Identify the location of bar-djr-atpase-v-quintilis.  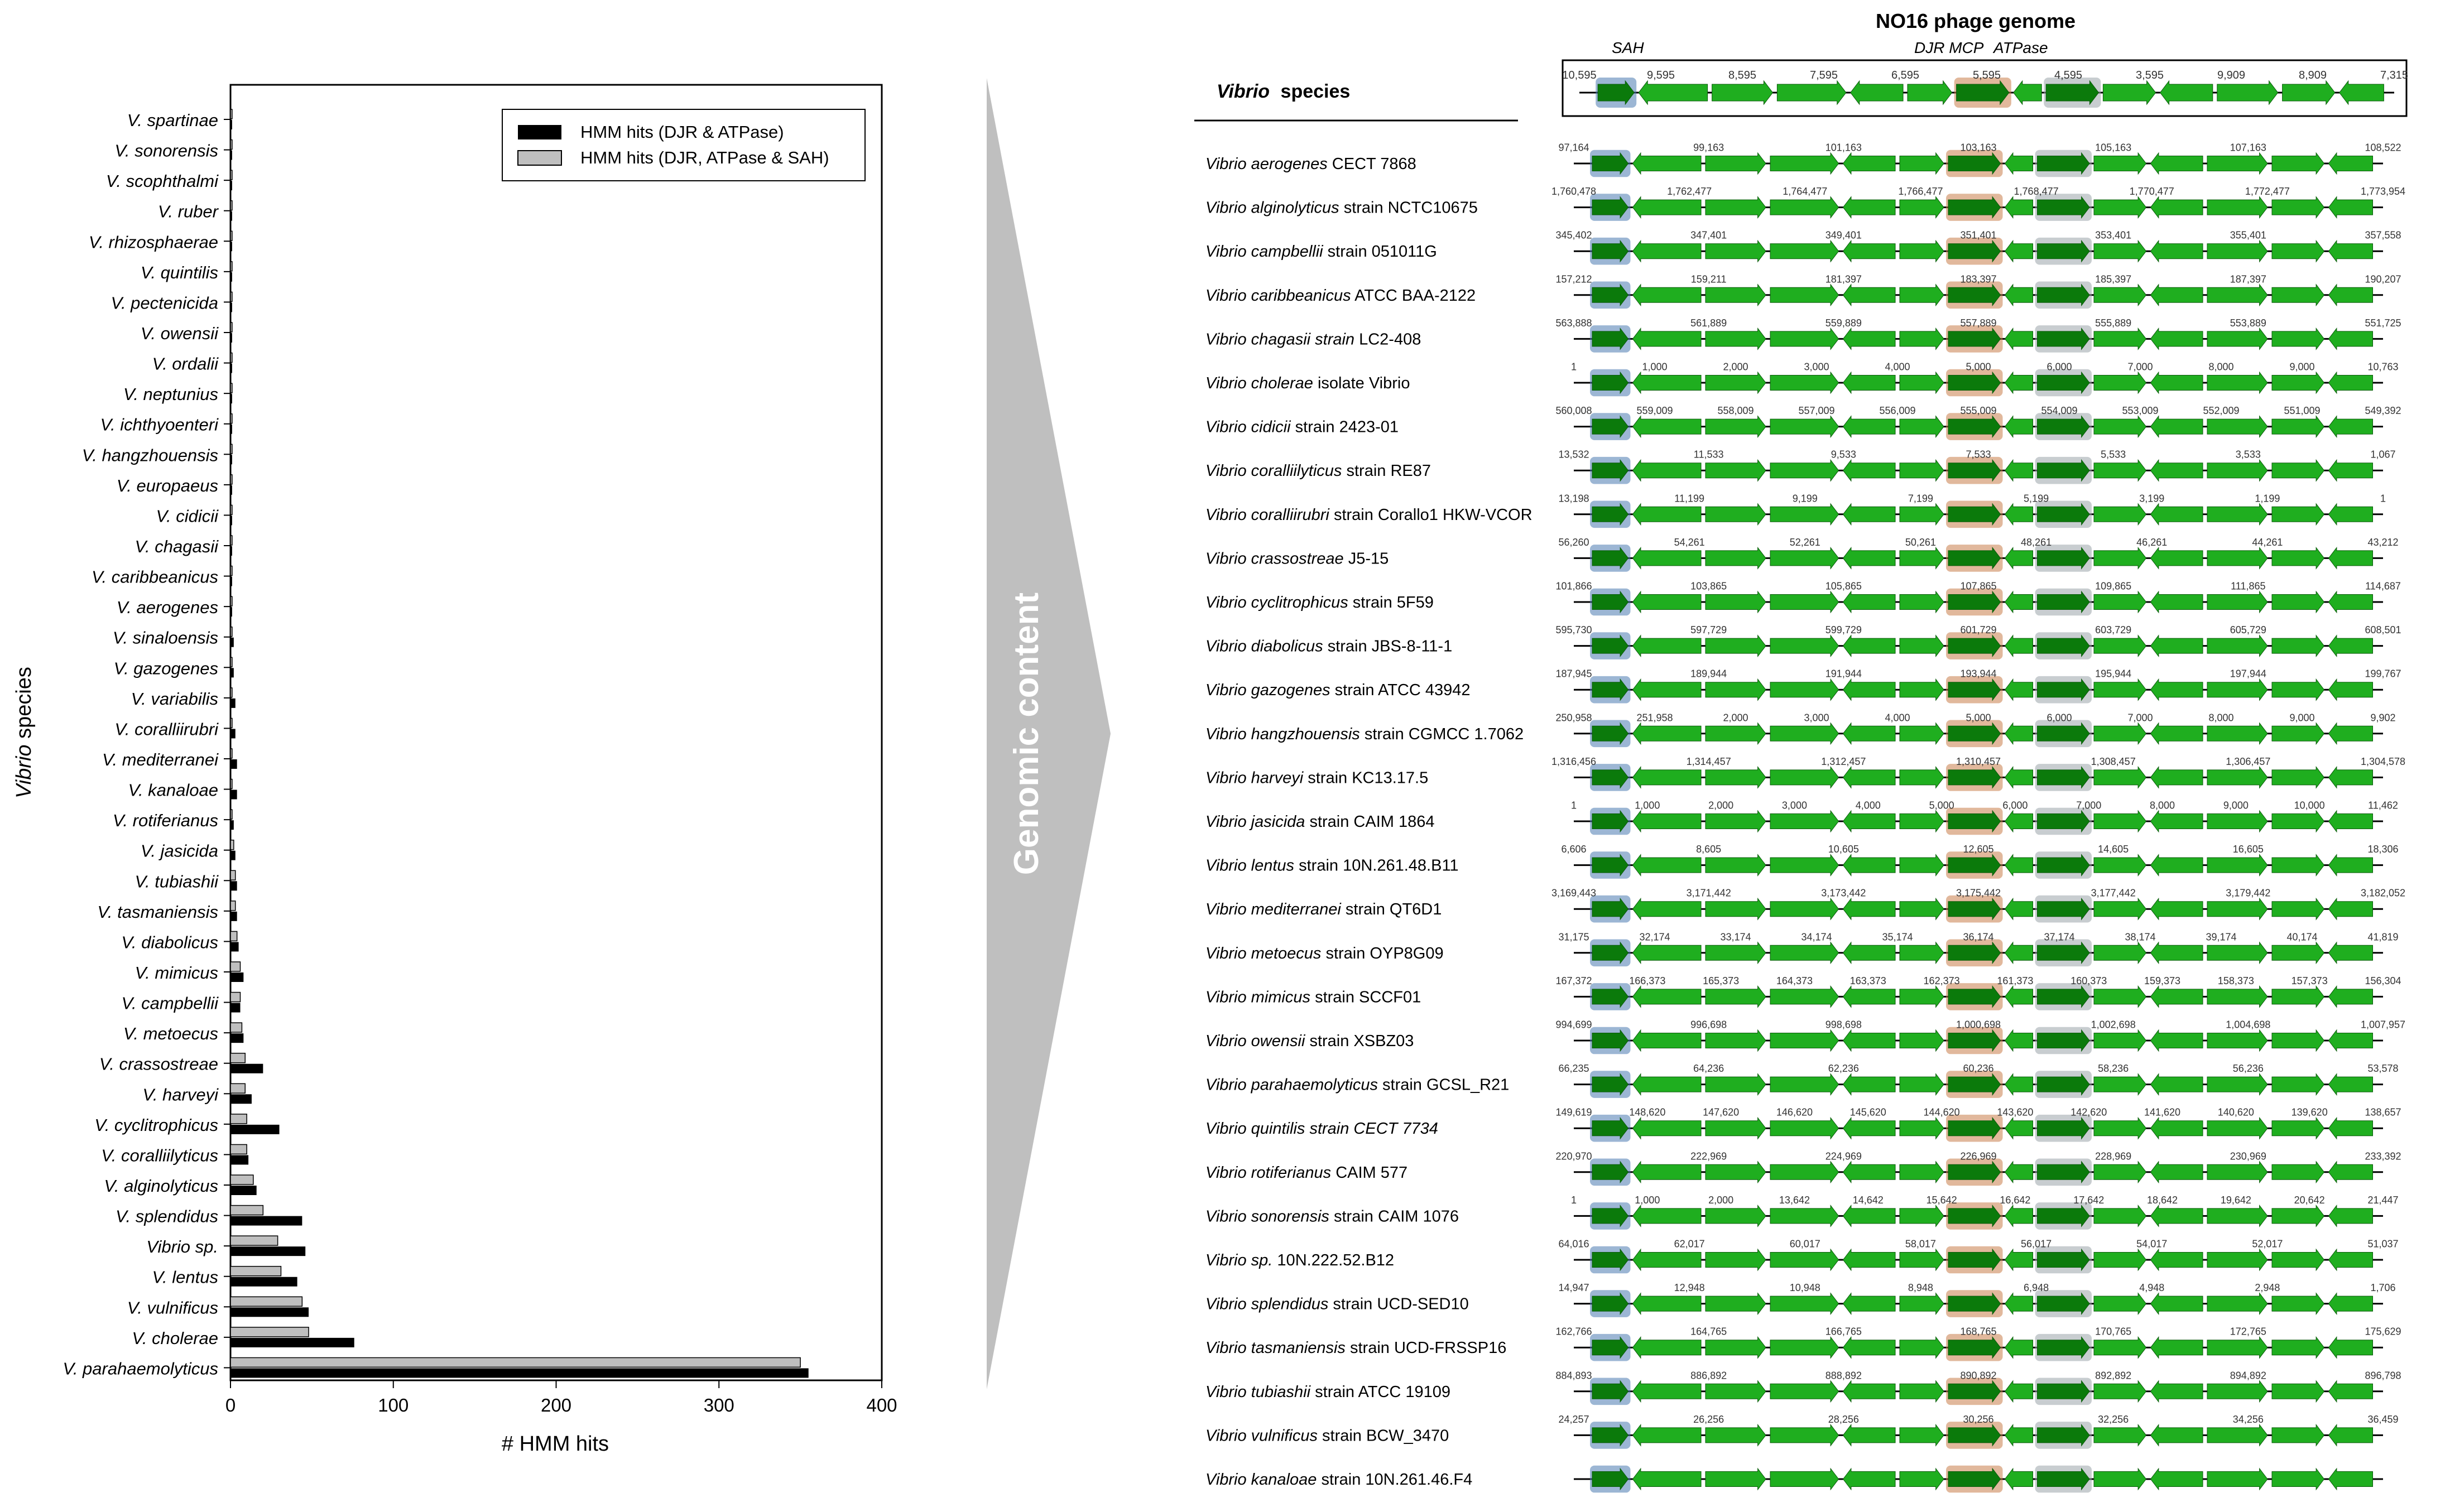
(231, 277).